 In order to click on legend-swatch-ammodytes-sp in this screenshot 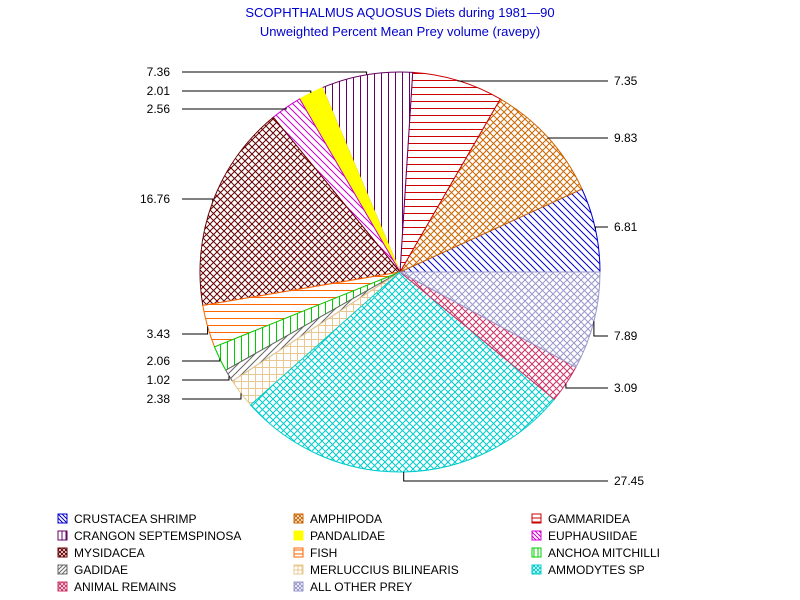, I will do `click(536, 569)`.